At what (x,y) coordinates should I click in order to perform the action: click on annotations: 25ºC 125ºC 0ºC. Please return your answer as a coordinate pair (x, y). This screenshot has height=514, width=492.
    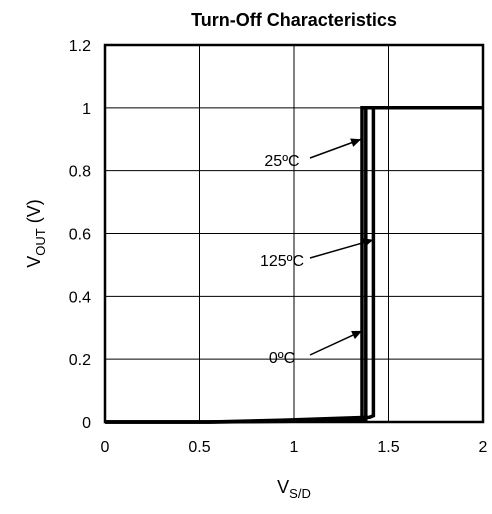
    Looking at the image, I should click on (317, 252).